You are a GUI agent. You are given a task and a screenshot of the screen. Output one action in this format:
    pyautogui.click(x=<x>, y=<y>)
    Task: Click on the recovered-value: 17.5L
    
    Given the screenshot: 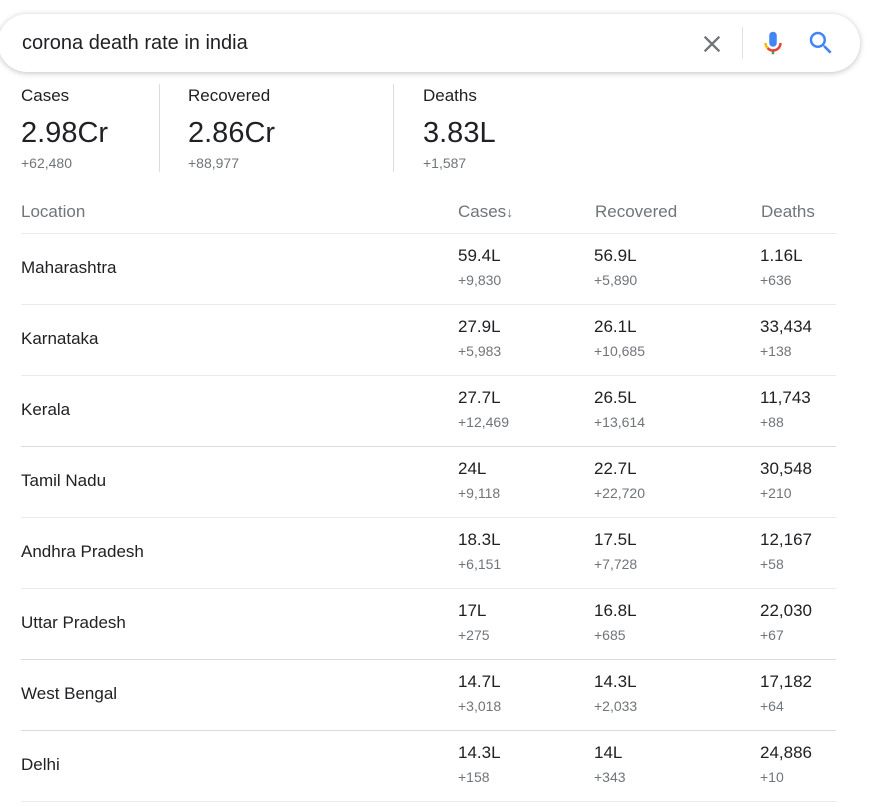 What is the action you would take?
    pyautogui.click(x=615, y=539)
    